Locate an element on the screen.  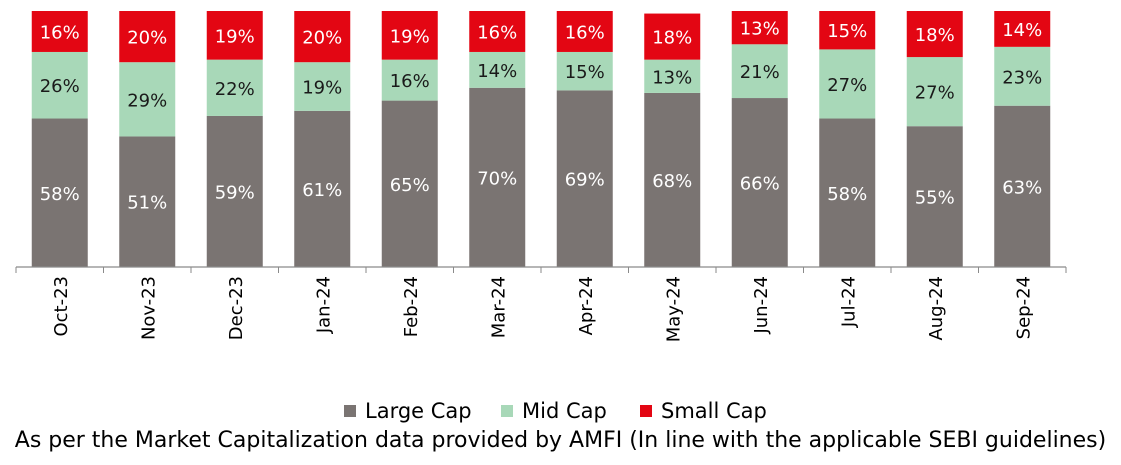
data-label-small-cap: 13% is located at coordinates (760, 29).